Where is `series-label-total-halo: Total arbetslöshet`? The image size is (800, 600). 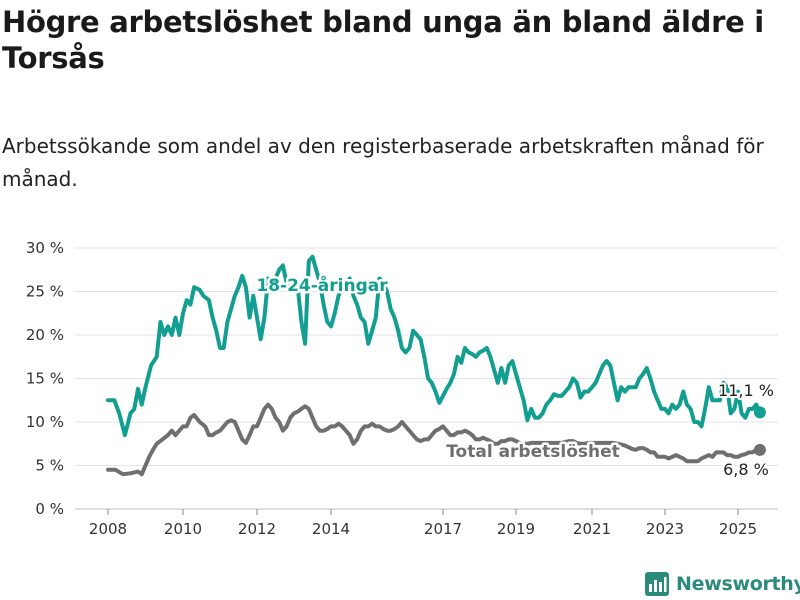 series-label-total-halo: Total arbetslöshet is located at coordinates (533, 452).